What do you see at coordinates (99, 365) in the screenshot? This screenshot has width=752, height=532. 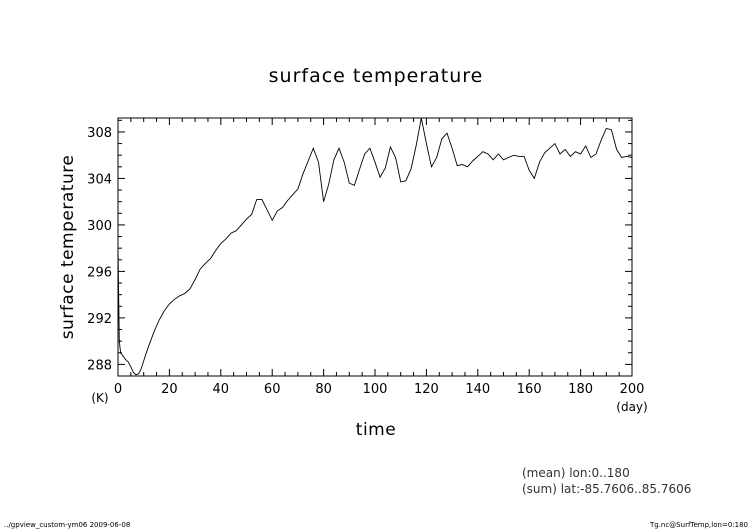 I see `y-tick-label: 288` at bounding box center [99, 365].